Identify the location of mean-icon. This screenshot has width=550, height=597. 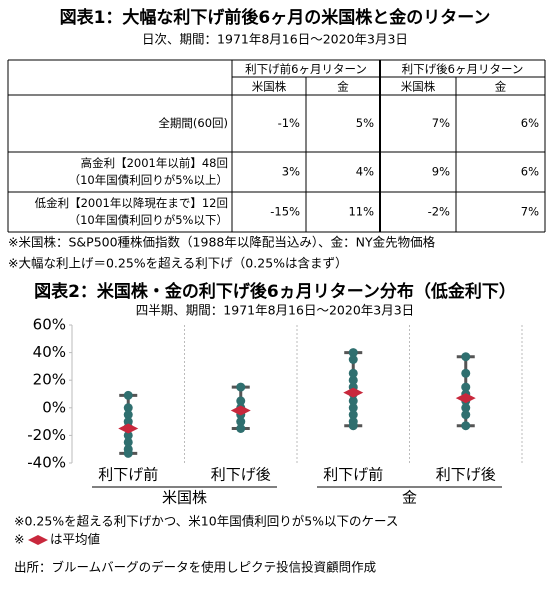
(38, 540).